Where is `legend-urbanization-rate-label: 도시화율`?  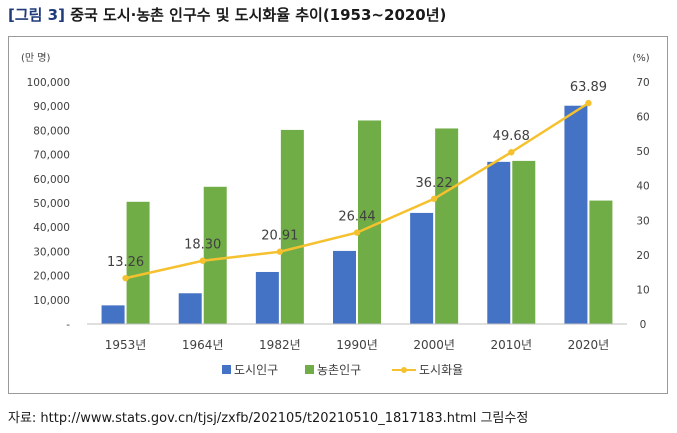 legend-urbanization-rate-label: 도시화율 is located at coordinates (441, 370).